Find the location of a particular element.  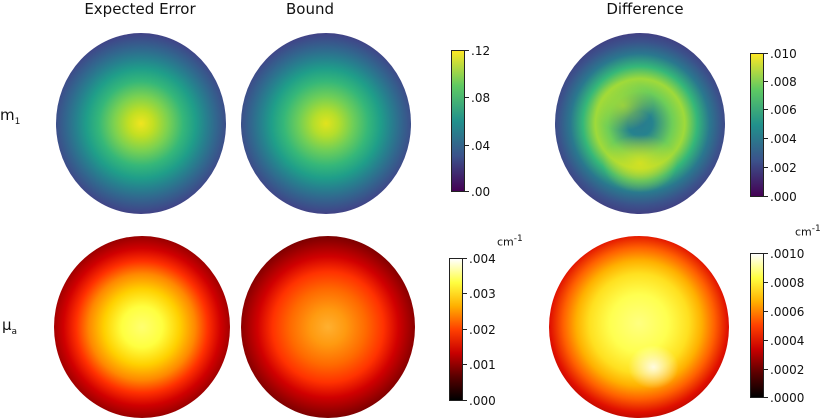

m1-bound-map is located at coordinates (326, 123).